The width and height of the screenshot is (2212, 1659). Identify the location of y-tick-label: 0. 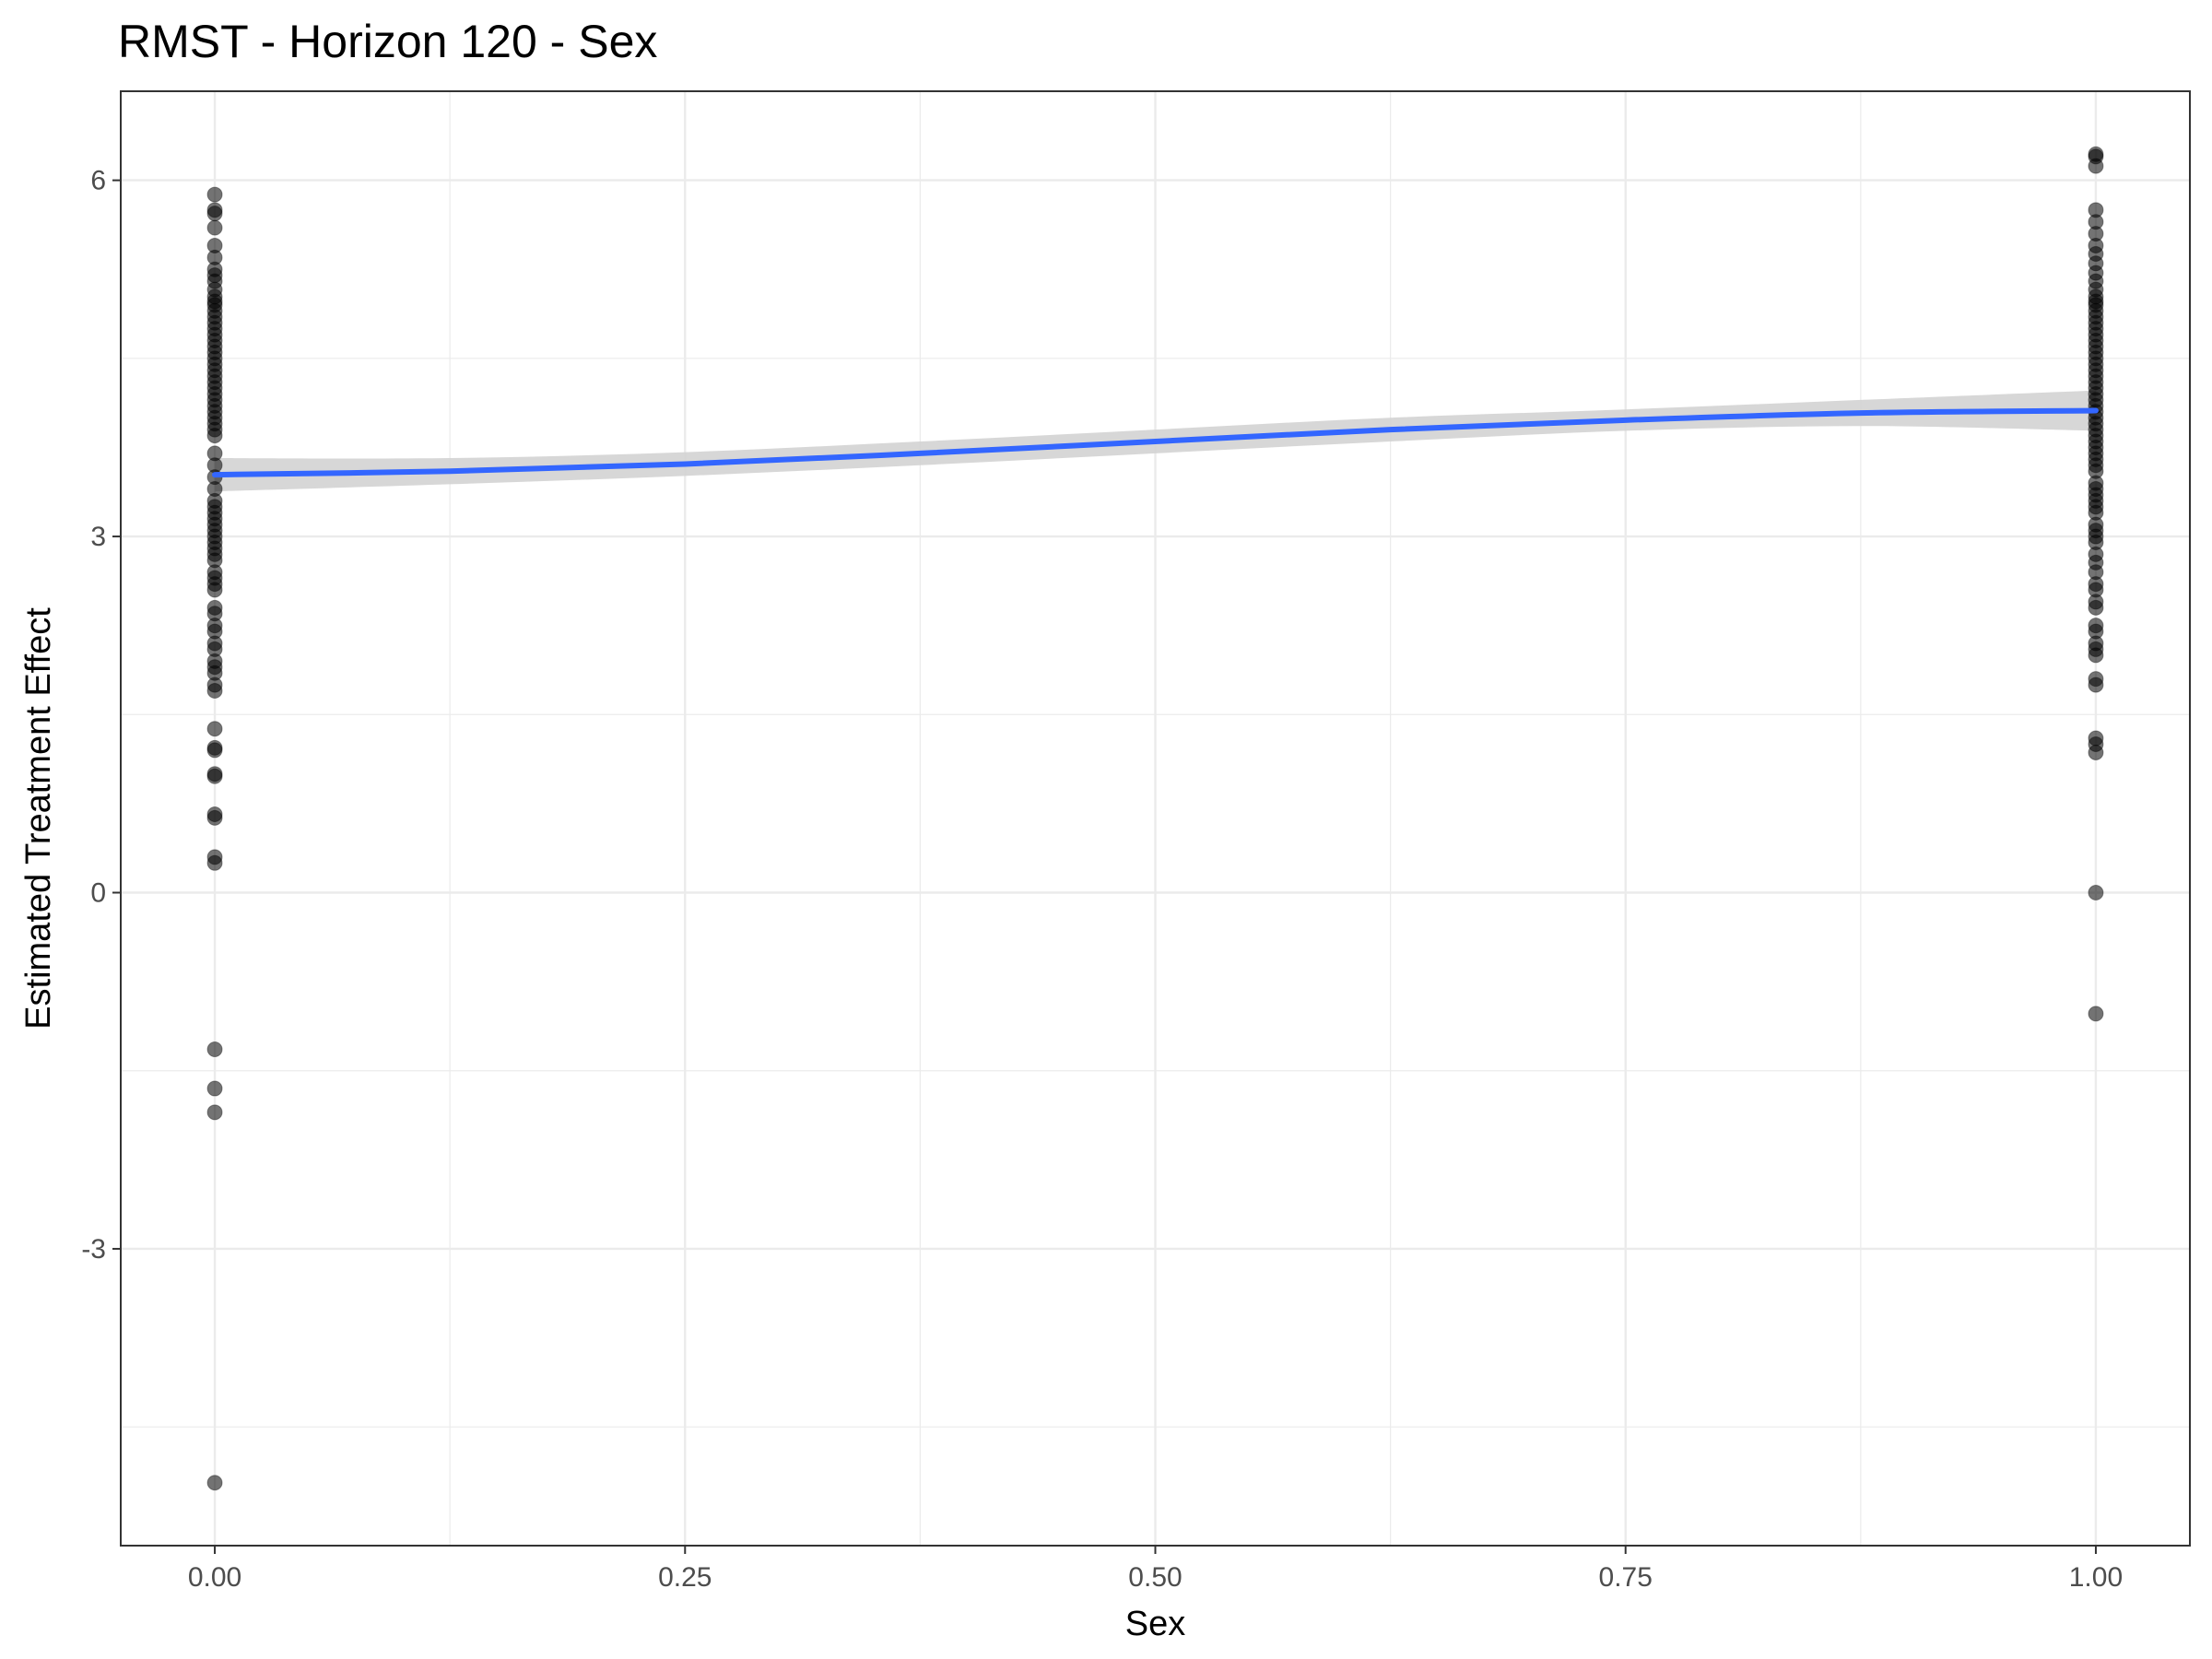
(98, 893).